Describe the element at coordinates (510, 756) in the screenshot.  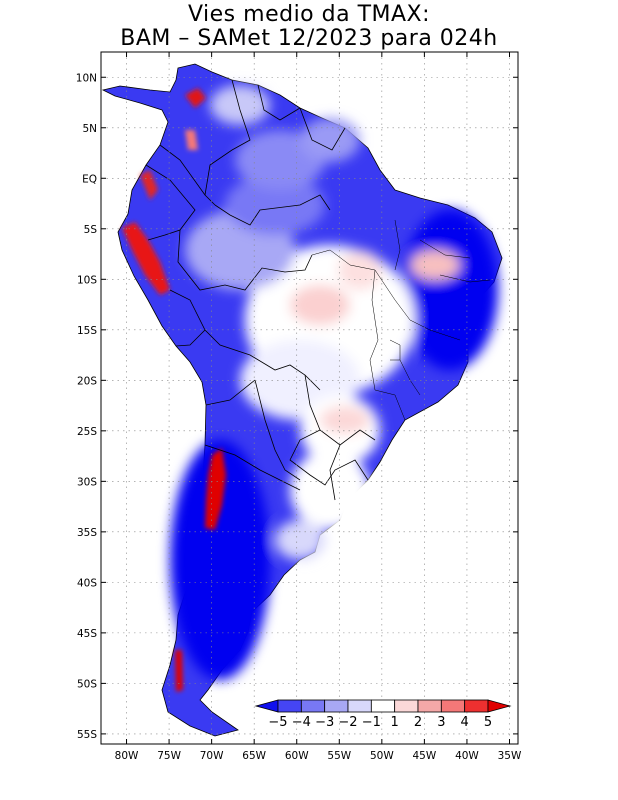
I see `lon-label: 35W` at that location.